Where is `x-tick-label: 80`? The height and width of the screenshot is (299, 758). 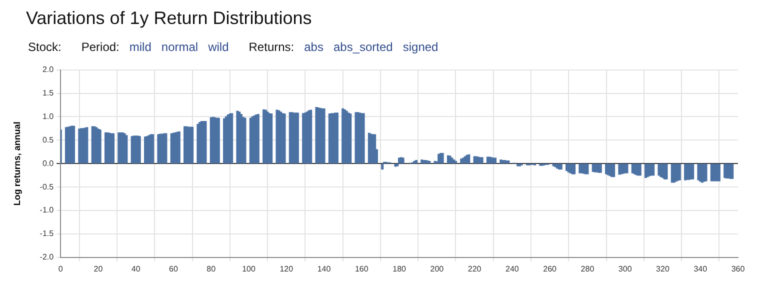 x-tick-label: 80 is located at coordinates (211, 269).